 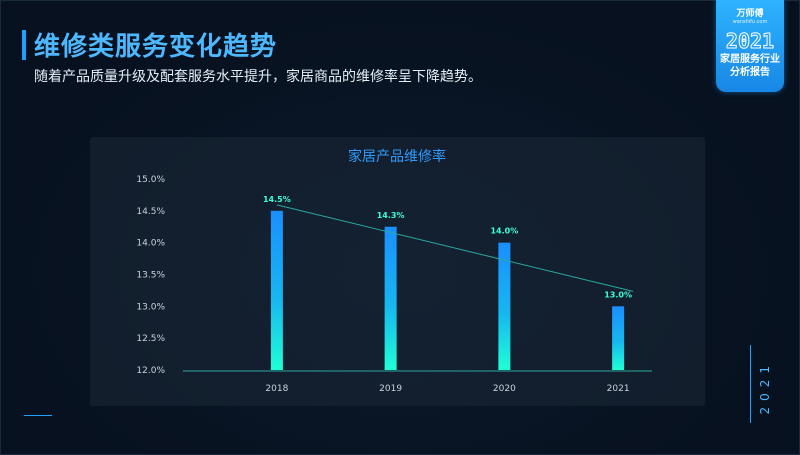 What do you see at coordinates (504, 231) in the screenshot?
I see `data-label-2020: 14.0%` at bounding box center [504, 231].